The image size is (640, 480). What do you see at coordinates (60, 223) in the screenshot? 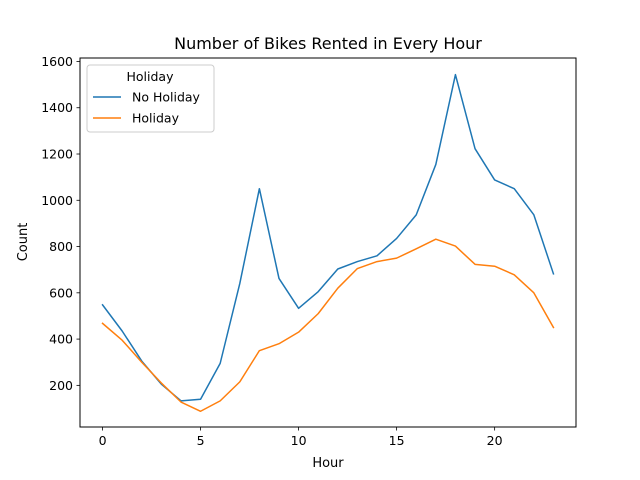
I see `y-axis-ticks: 200 400 600 800 1000 1200 1400 1600` at bounding box center [60, 223].